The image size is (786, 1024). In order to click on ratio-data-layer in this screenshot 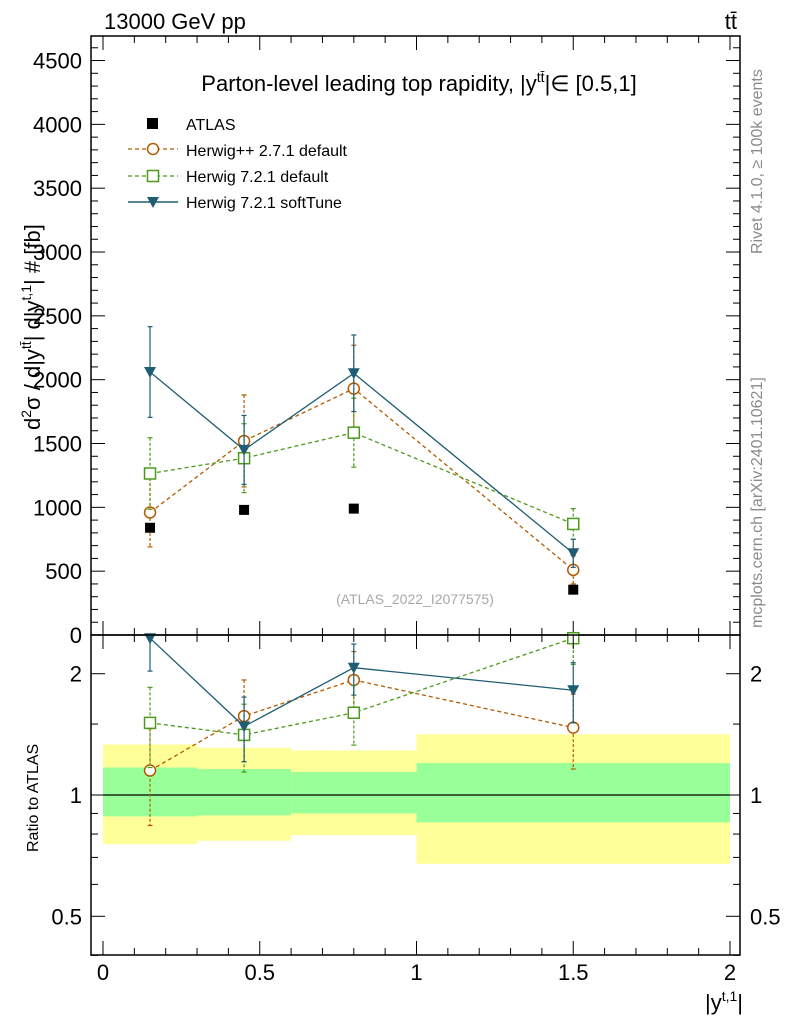, I will do `click(361, 729)`.